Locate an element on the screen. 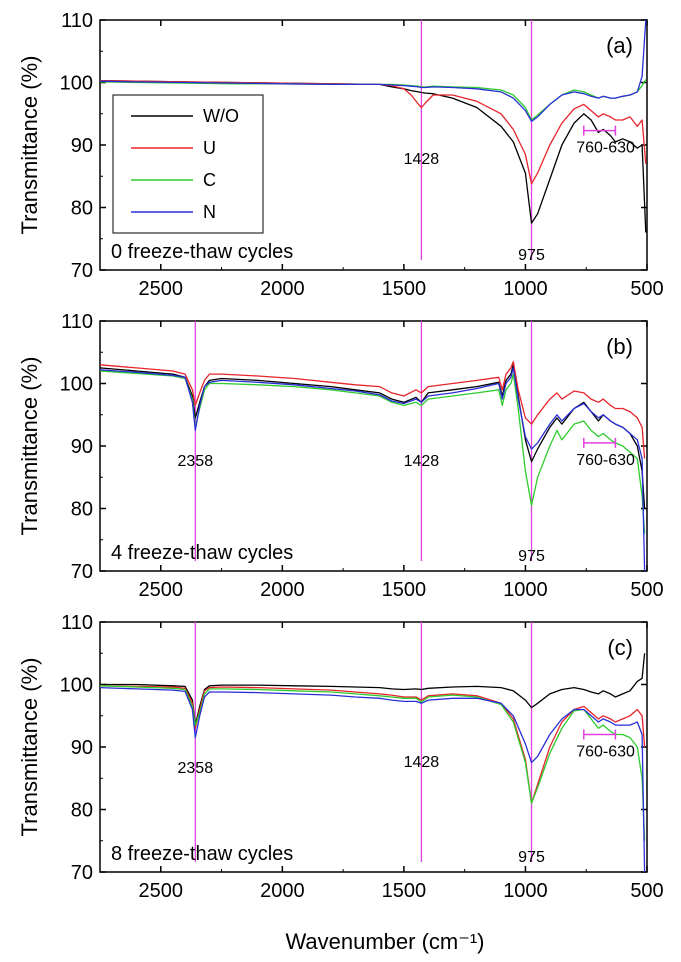  legend: W/O UCN is located at coordinates (188, 164).